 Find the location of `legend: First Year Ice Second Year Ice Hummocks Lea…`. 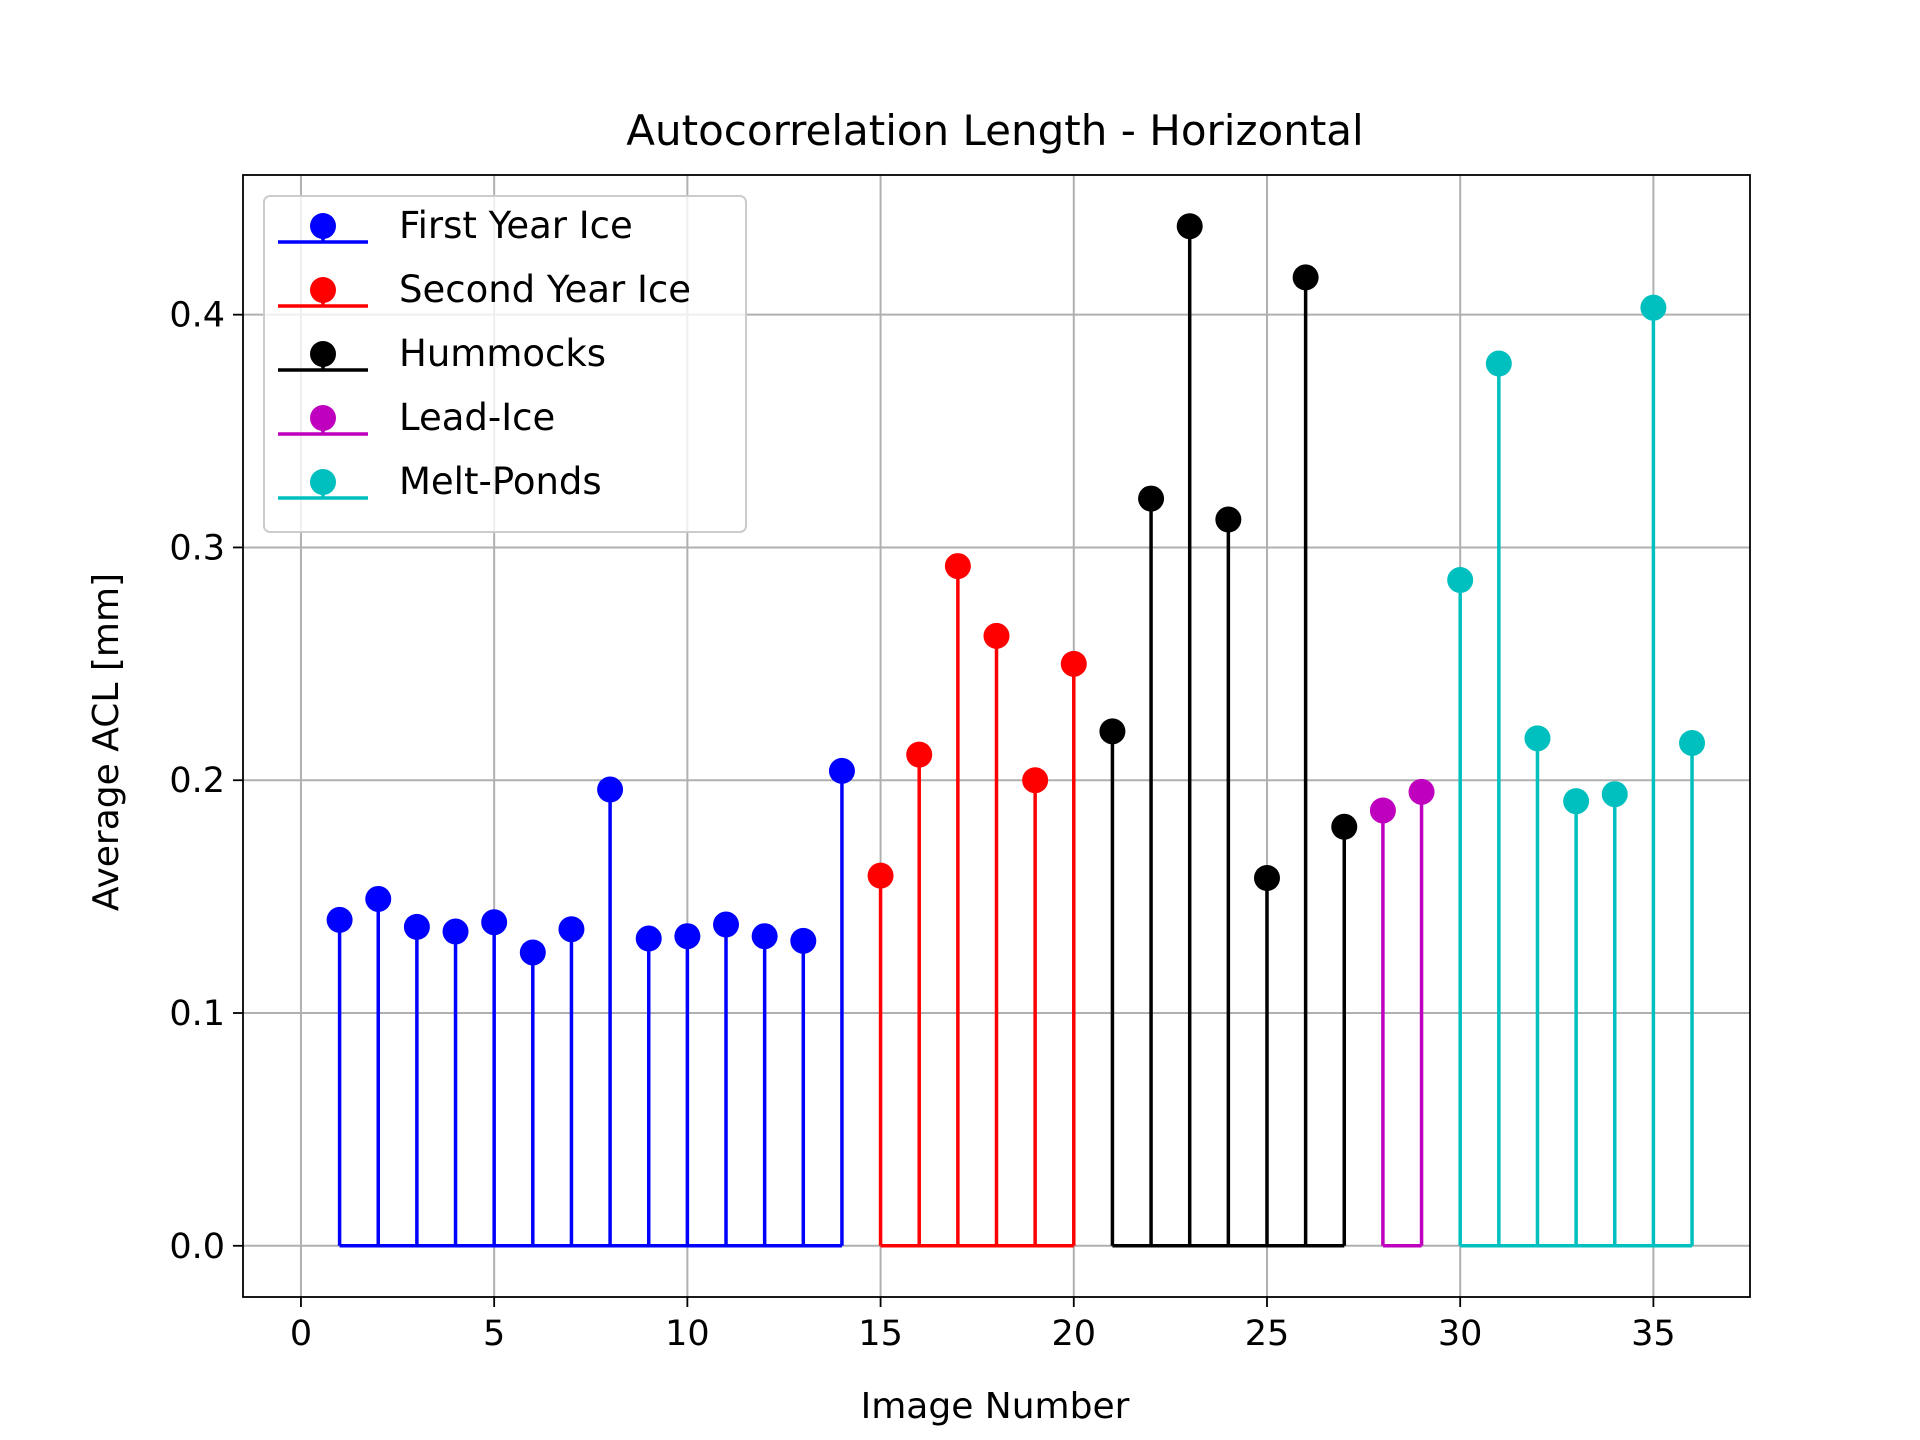

legend: First Year Ice Second Year Ice Hummocks Lea… is located at coordinates (505, 364).